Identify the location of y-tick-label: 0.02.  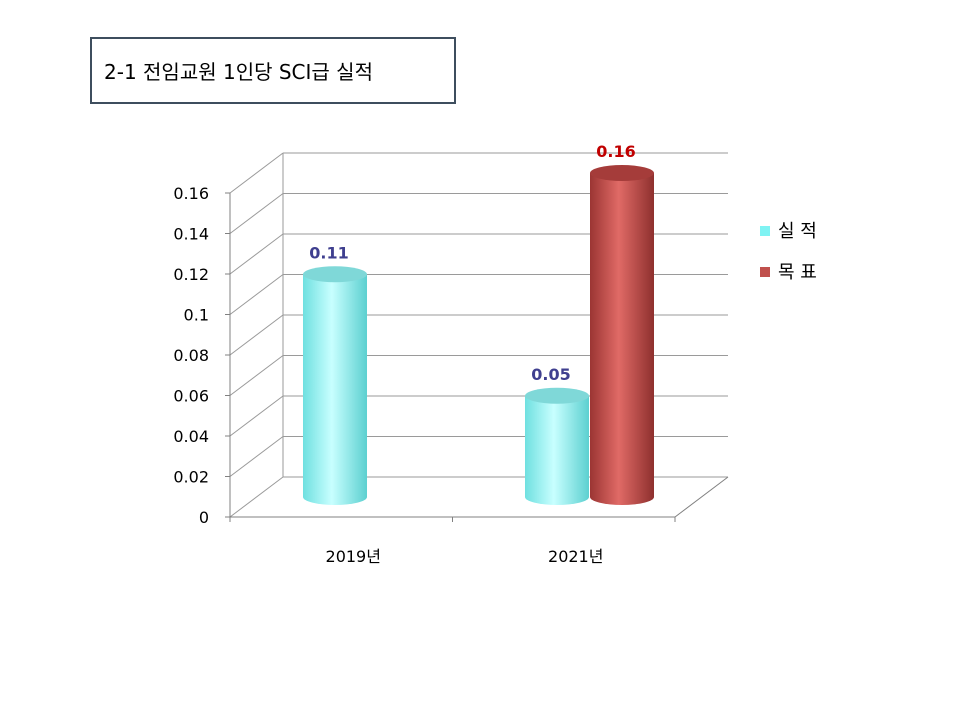
(191, 477).